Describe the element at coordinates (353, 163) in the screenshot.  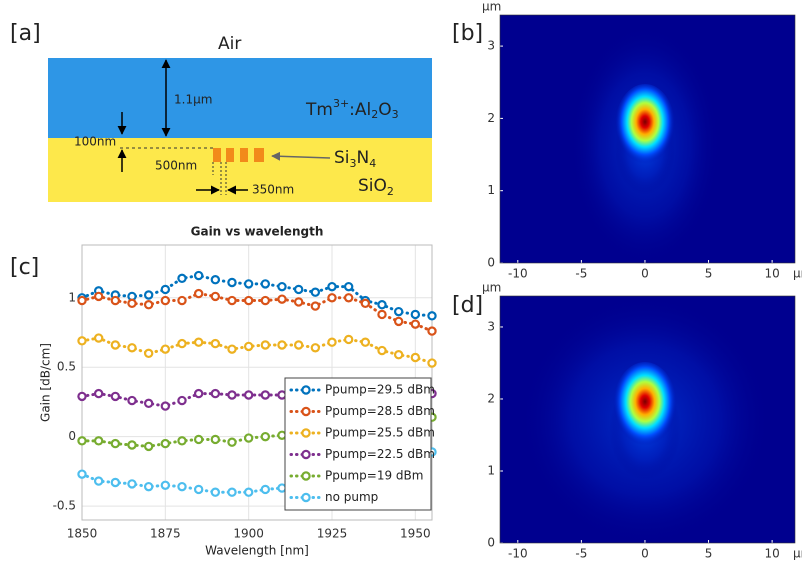
I see `label-part: 3` at that location.